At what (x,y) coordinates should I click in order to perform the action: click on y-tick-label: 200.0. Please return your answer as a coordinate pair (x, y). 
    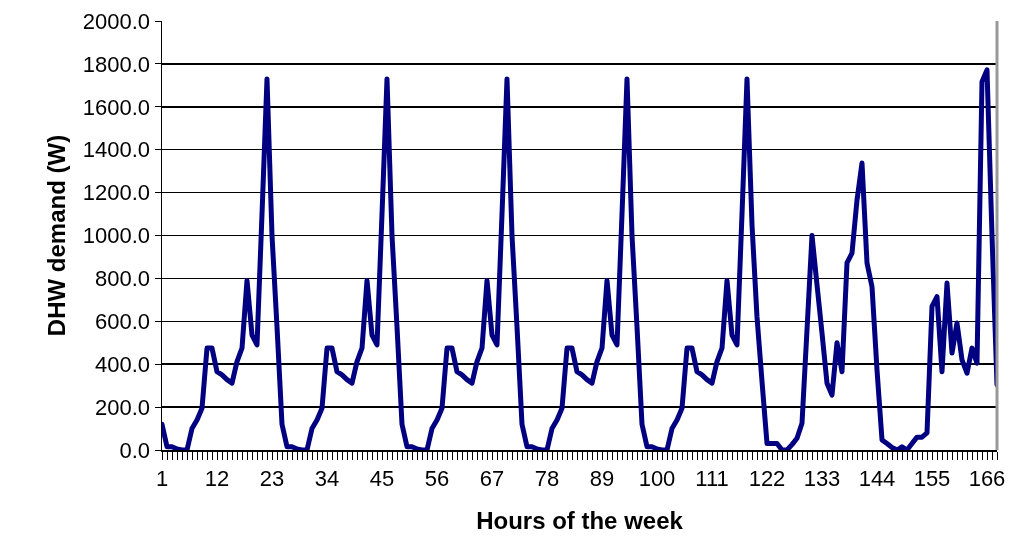
    Looking at the image, I should click on (123, 407).